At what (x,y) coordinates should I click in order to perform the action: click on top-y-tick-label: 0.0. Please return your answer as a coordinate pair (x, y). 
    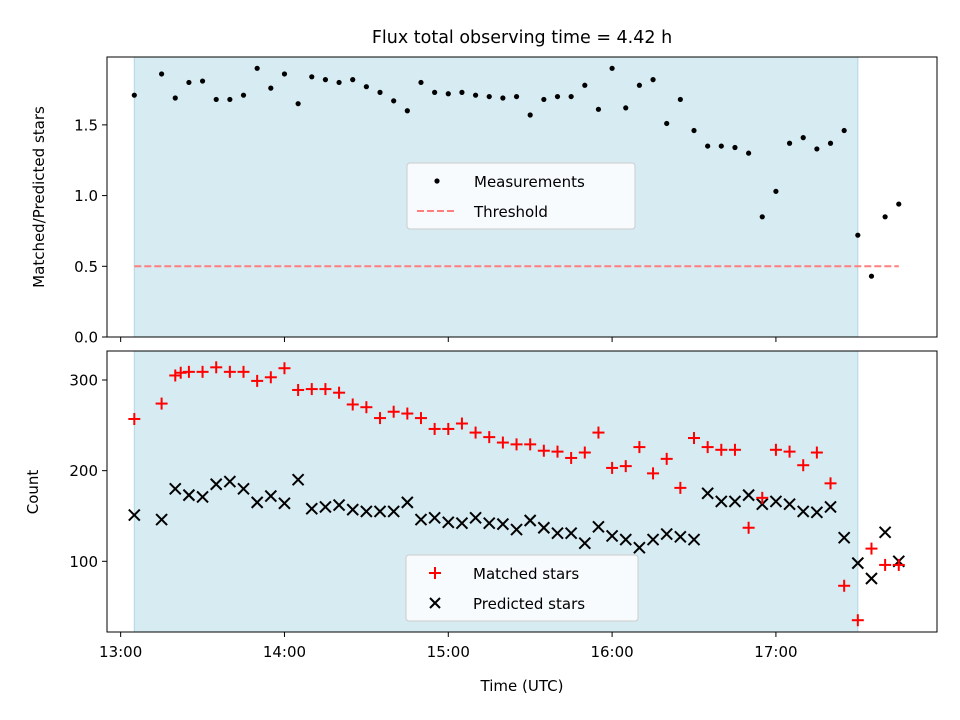
    Looking at the image, I should click on (86, 338).